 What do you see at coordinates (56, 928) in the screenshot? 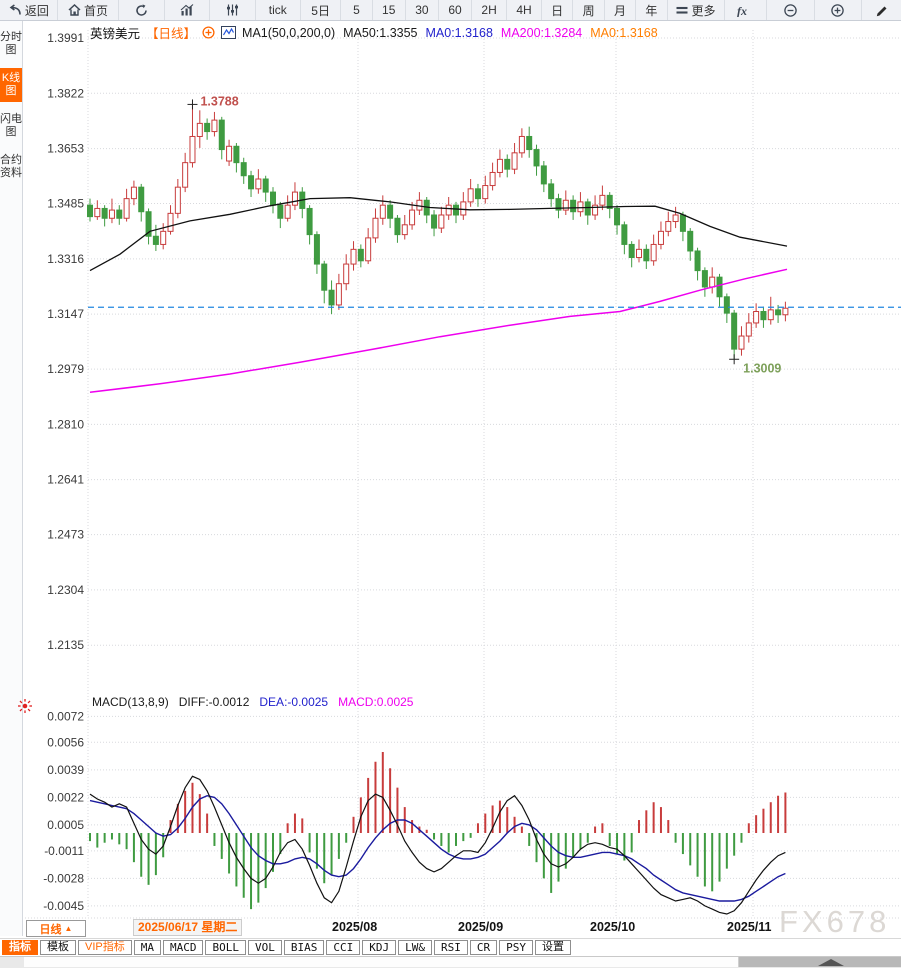
I see `period-selector: 日线 ▲` at bounding box center [56, 928].